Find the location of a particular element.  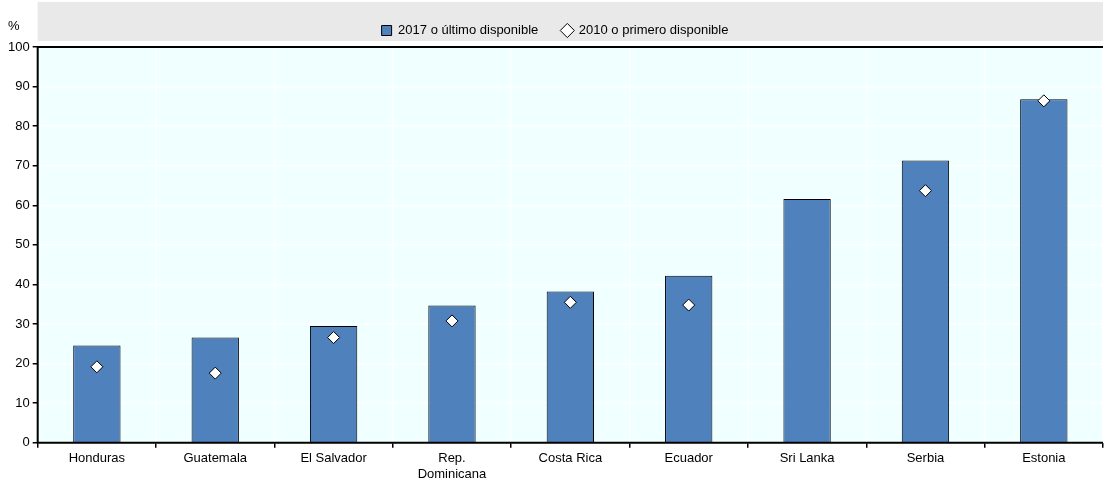

x-tick-label: Estonia is located at coordinates (1044, 458).